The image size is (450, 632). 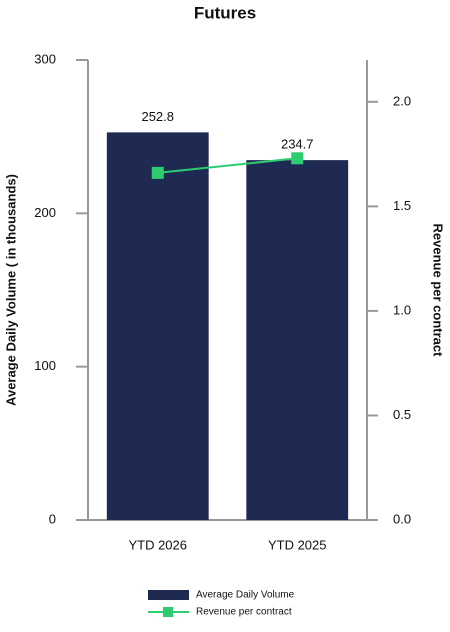 I want to click on line, so click(x=227, y=165).